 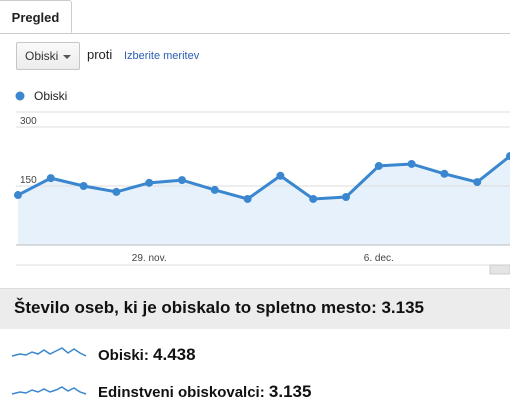 What do you see at coordinates (181, 392) in the screenshot?
I see `metric-label: Edinstveni obiskovalci:` at bounding box center [181, 392].